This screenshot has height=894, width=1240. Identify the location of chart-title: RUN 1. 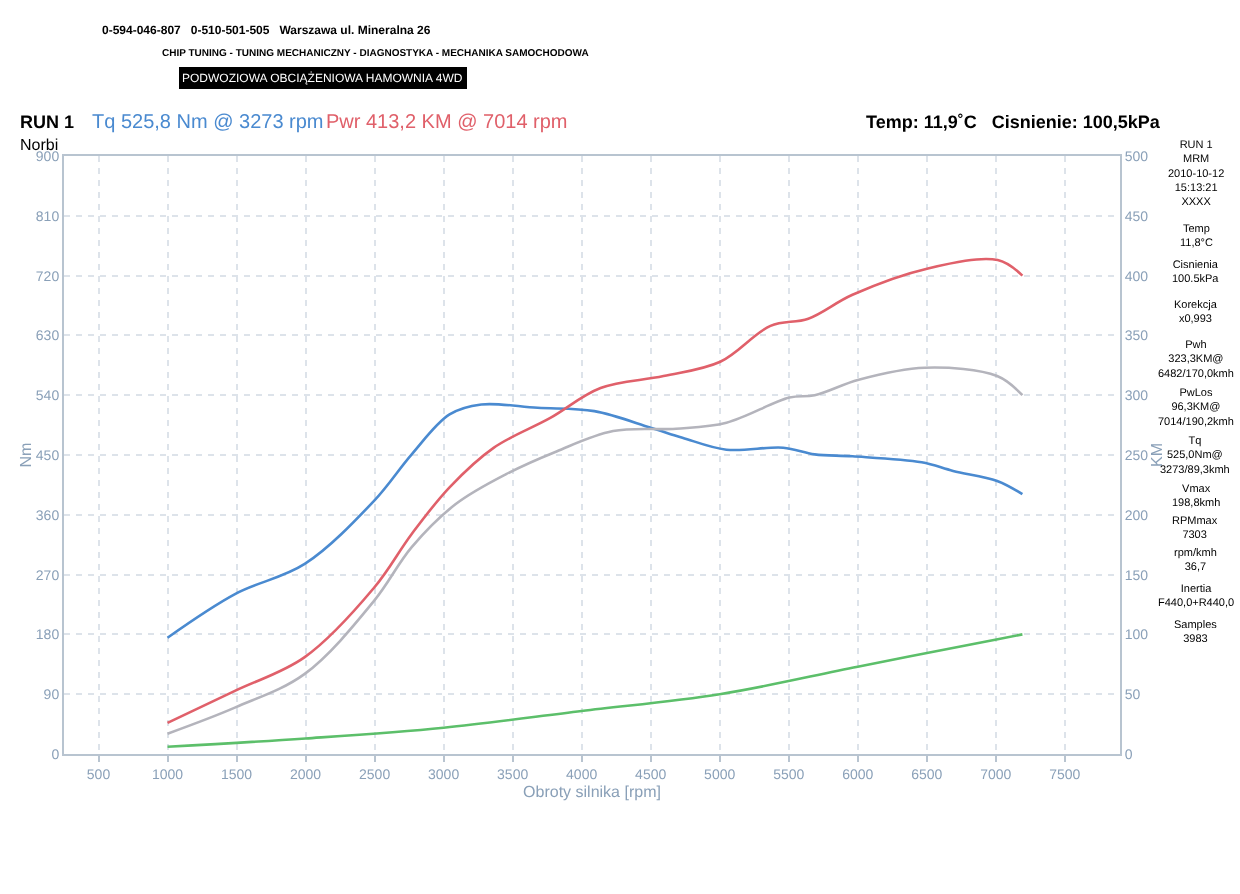
(47, 122).